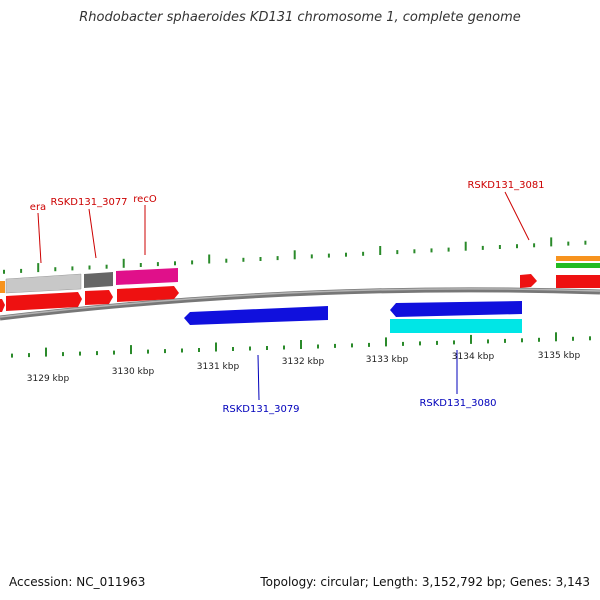 Image resolution: width=600 pixels, height=600 pixels. I want to click on scale-label: 3132 kbp, so click(303, 362).